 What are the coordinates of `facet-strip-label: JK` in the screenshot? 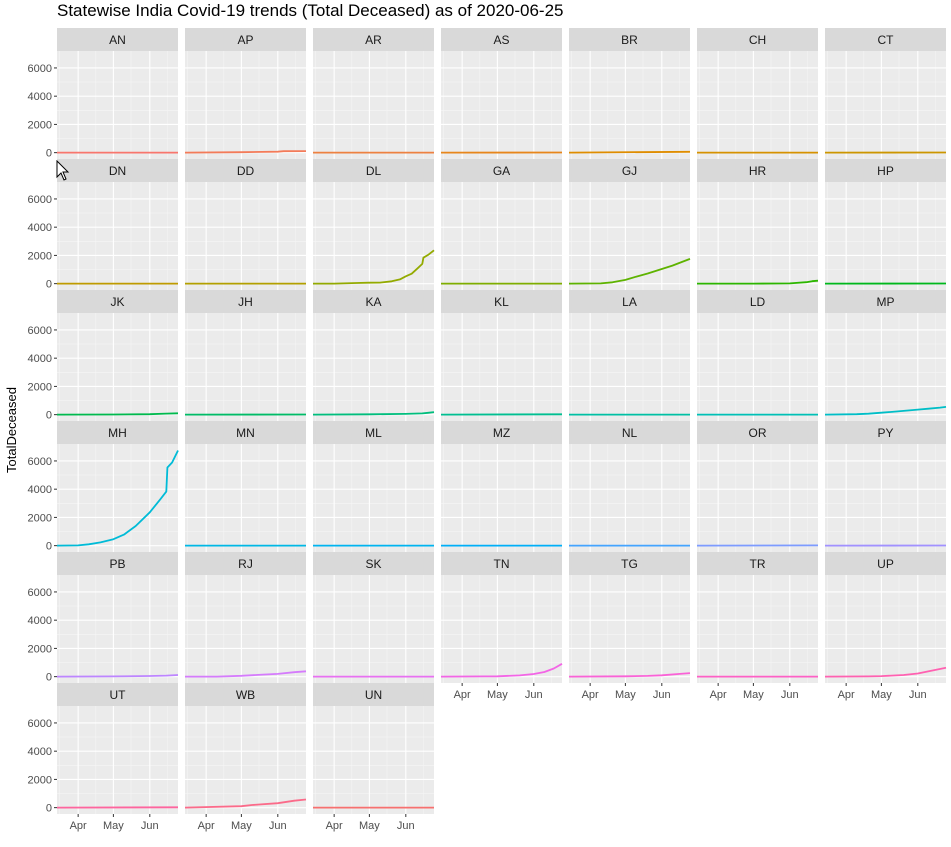 It's located at (117, 302).